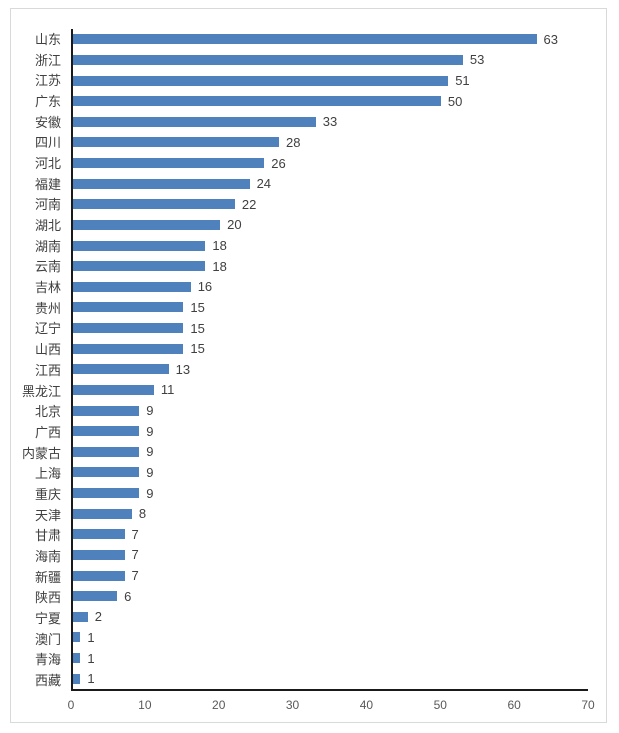  What do you see at coordinates (455, 101) in the screenshot?
I see `value-label: 50` at bounding box center [455, 101].